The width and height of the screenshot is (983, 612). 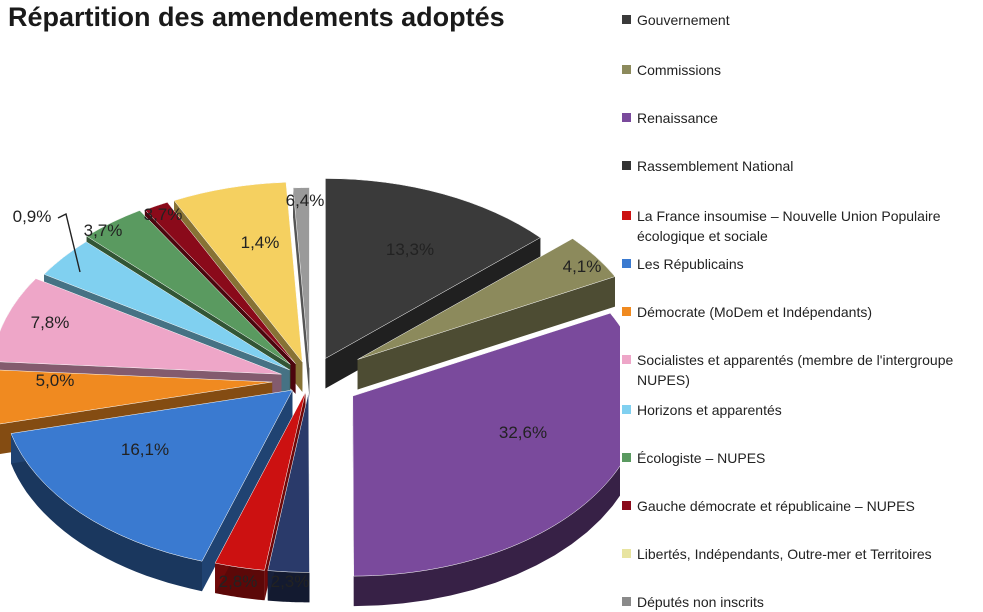 I want to click on legend-label: Les Républicains, so click(x=690, y=264).